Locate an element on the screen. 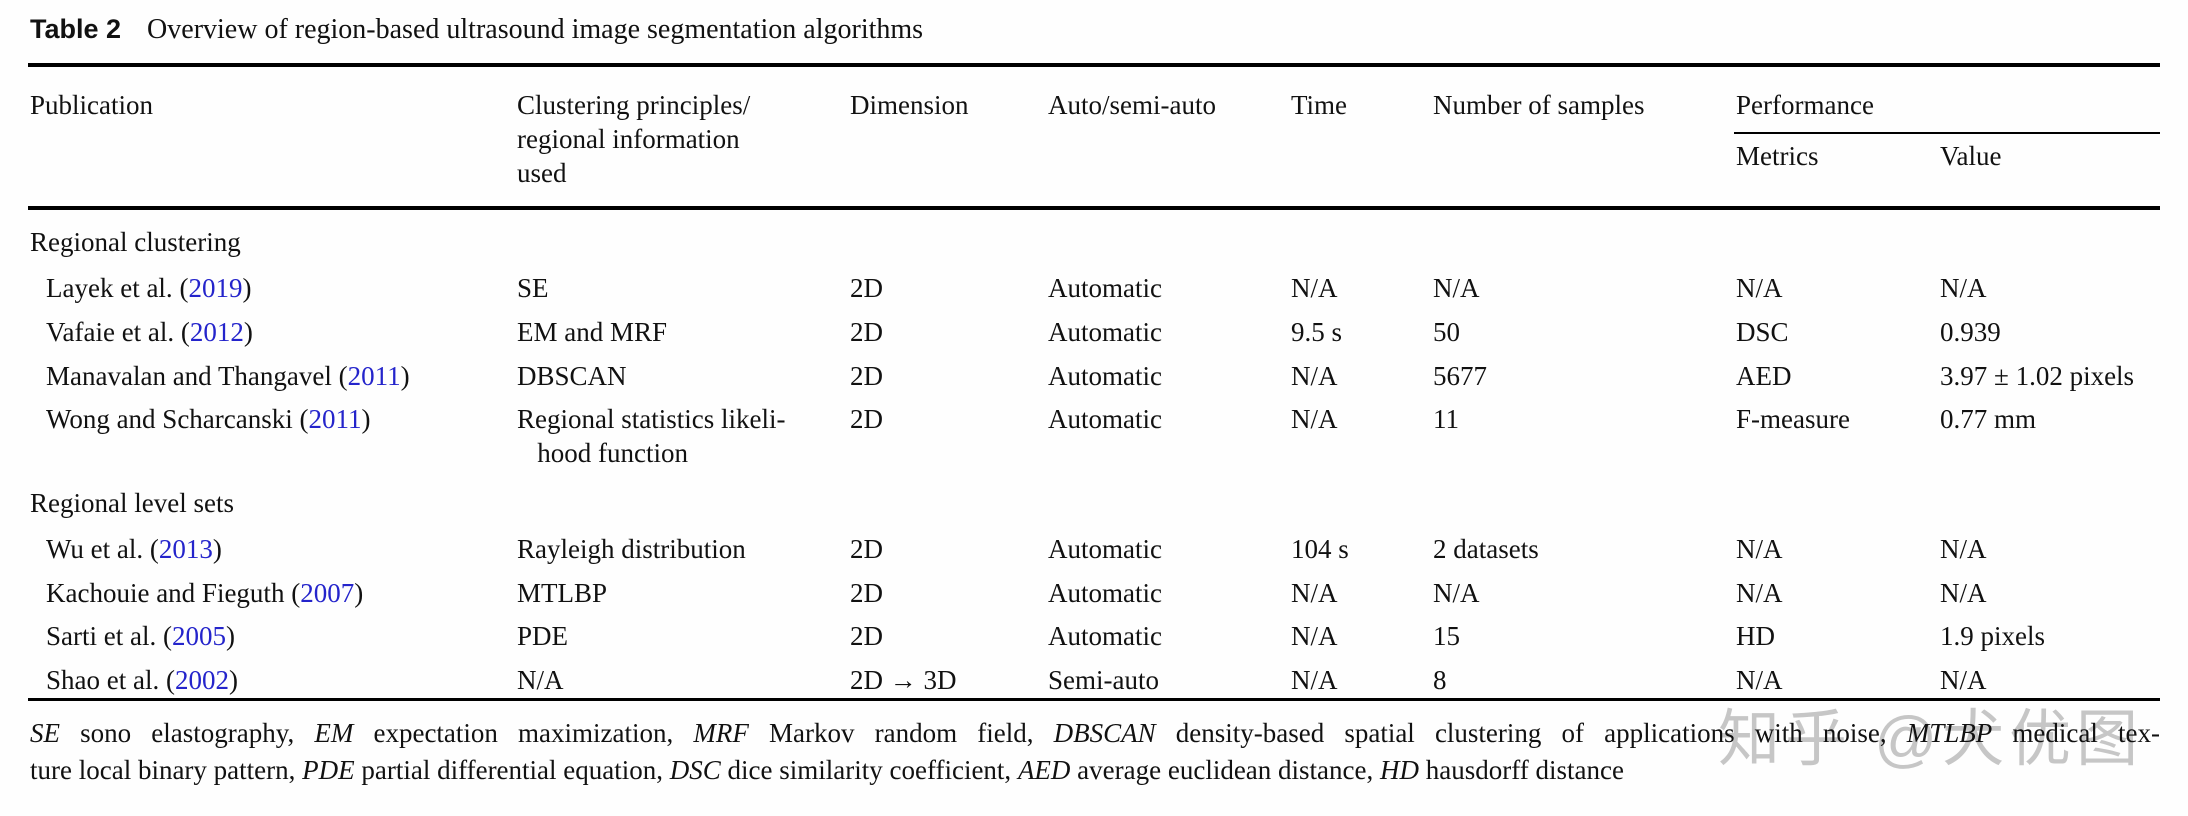  citation-year-link: 2002 is located at coordinates (201, 680).